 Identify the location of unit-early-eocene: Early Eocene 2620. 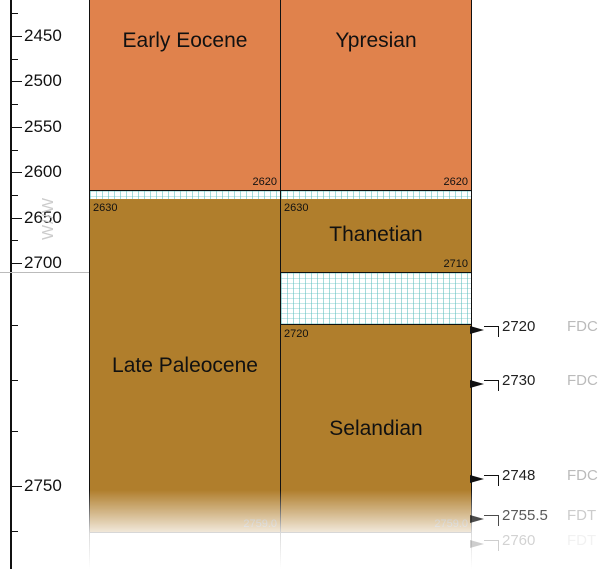
(185, 95).